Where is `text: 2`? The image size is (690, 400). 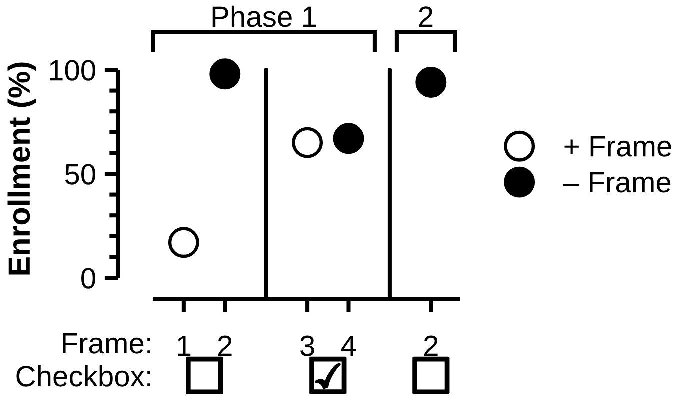
text: 2 is located at coordinates (426, 16).